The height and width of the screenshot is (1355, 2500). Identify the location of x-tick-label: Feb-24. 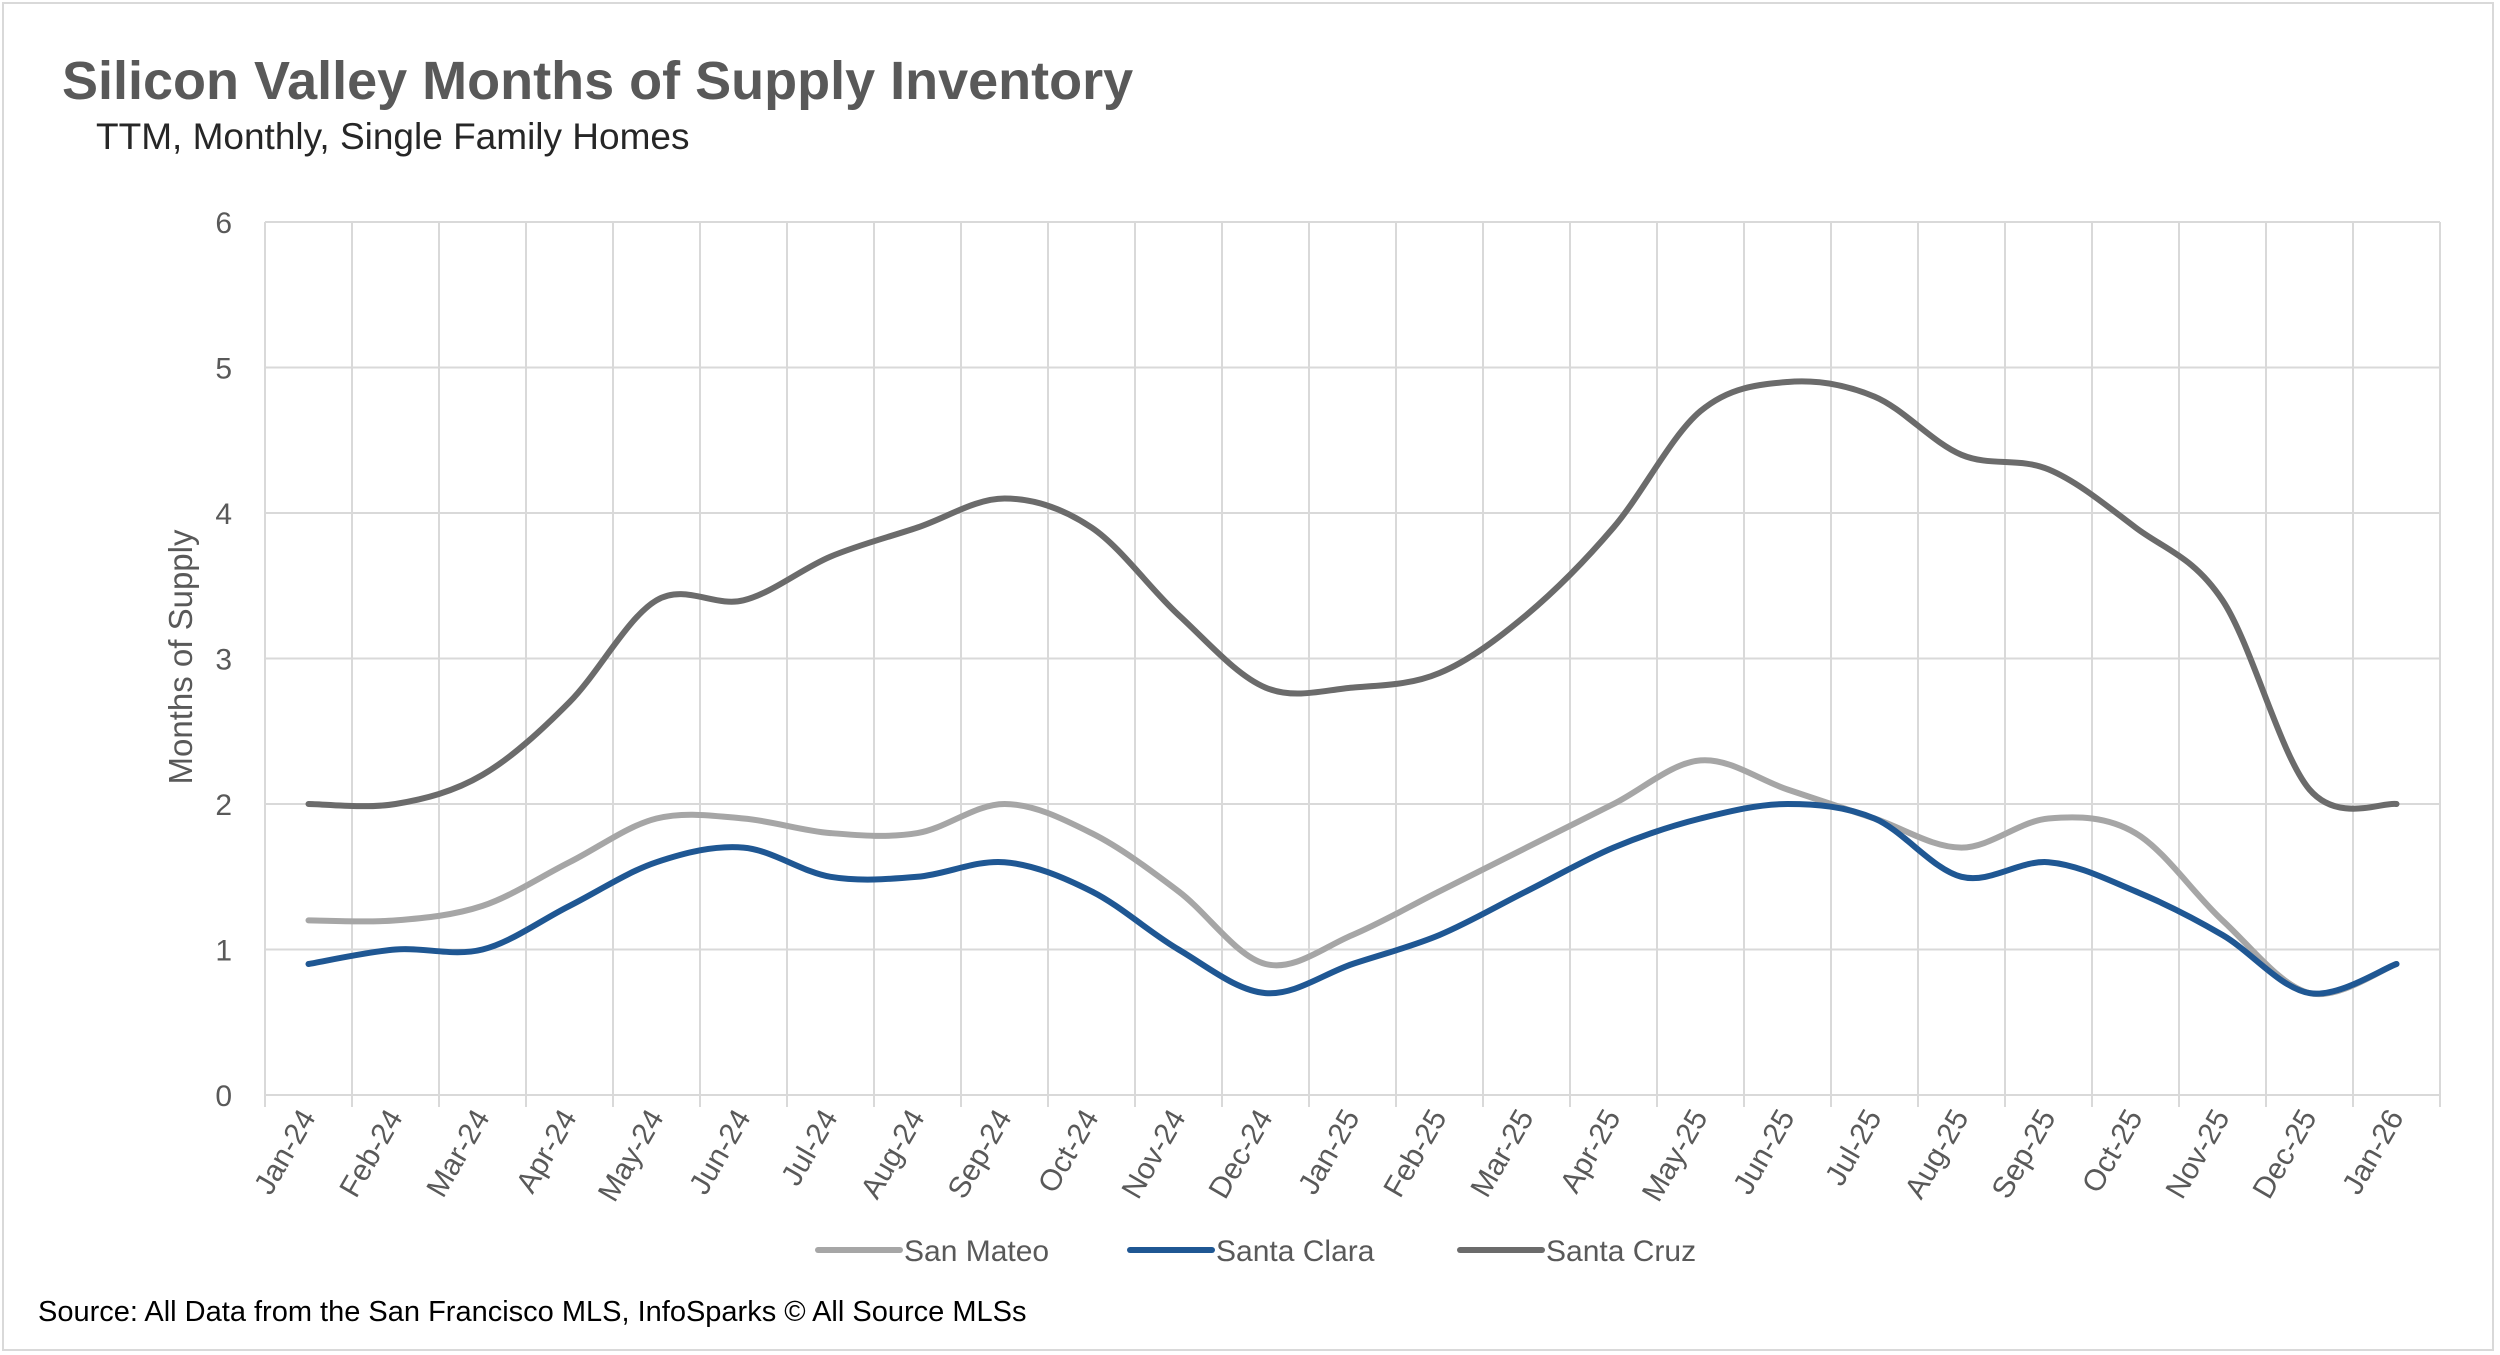
(371, 1153).